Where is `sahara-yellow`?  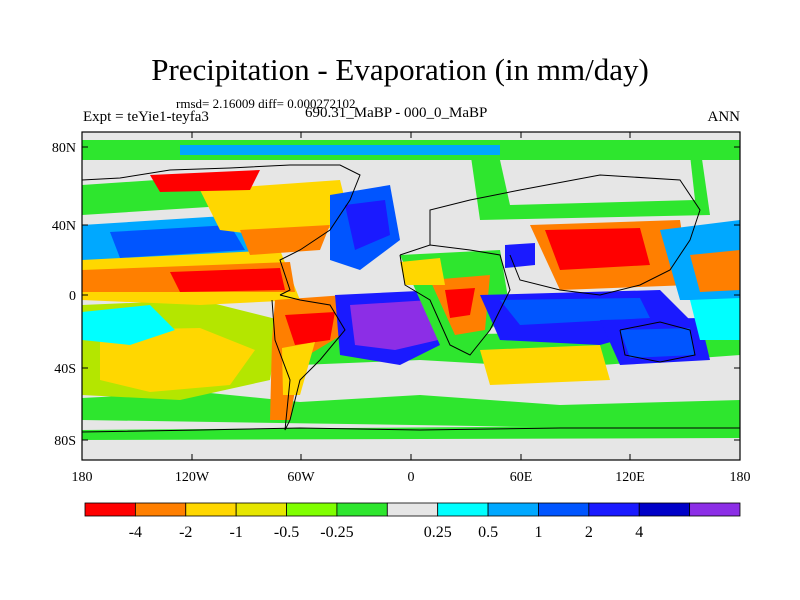 sahara-yellow is located at coordinates (422, 271).